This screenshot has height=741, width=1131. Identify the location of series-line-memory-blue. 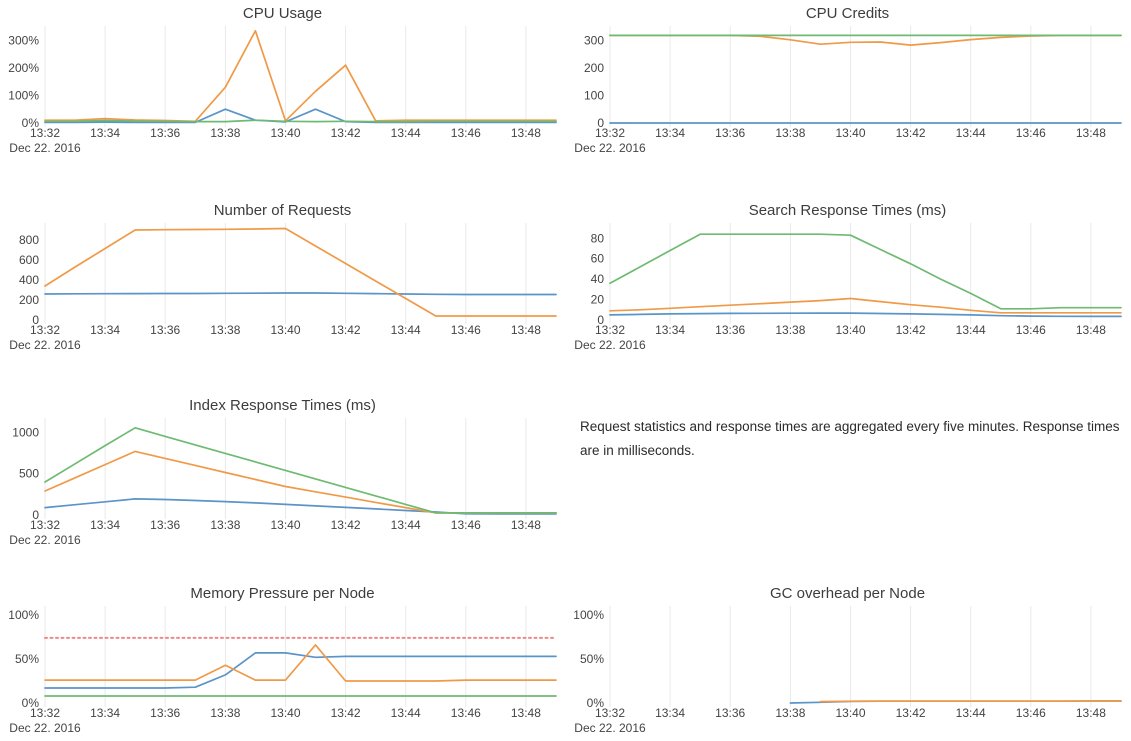
(300, 670).